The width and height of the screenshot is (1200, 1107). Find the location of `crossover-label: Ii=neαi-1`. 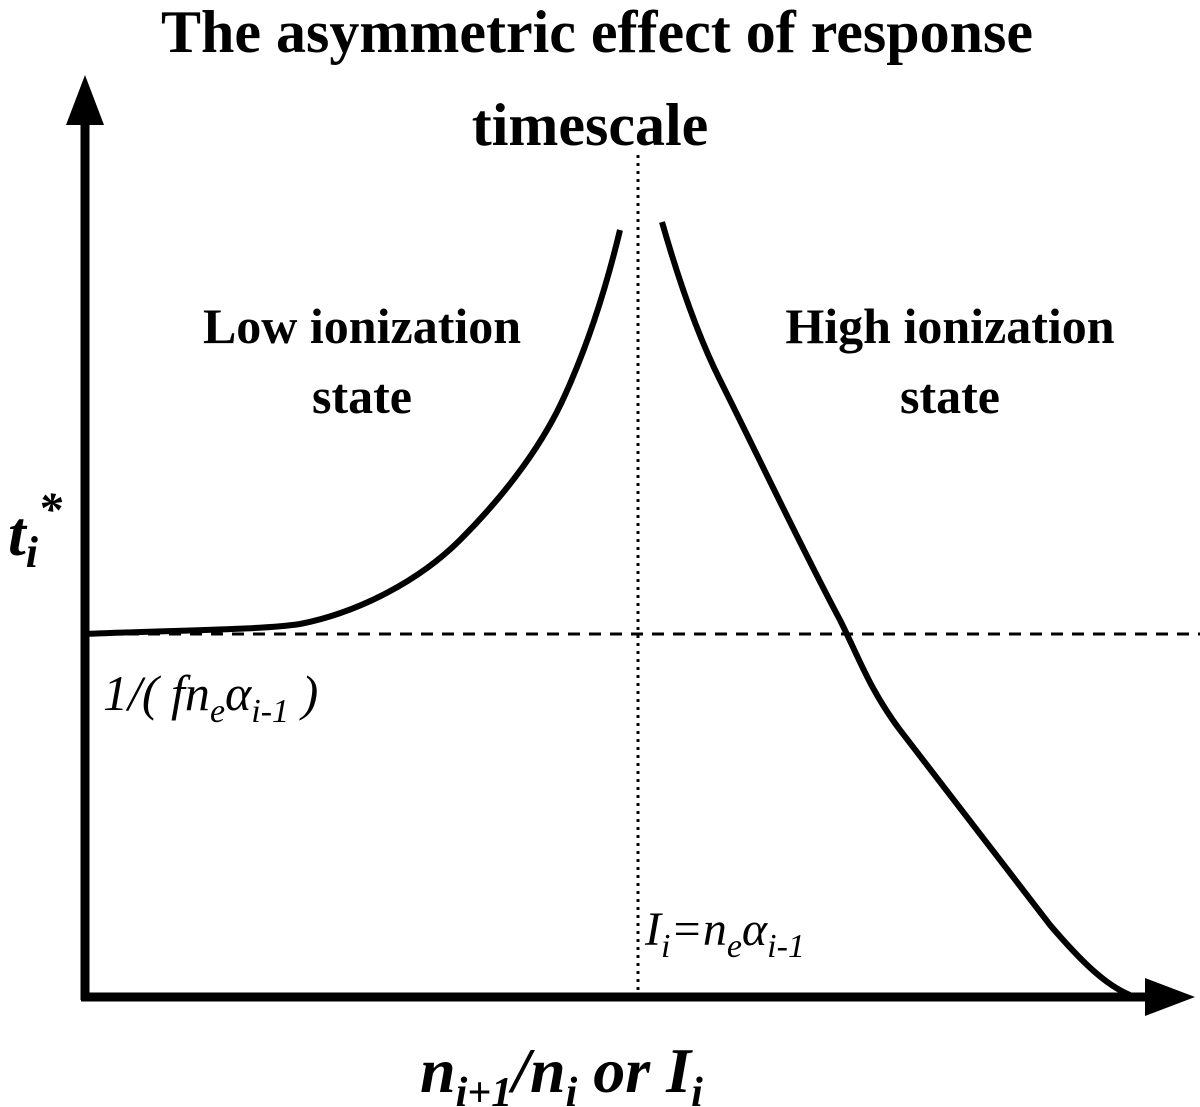

crossover-label: Ii=neαi-1 is located at coordinates (724, 934).